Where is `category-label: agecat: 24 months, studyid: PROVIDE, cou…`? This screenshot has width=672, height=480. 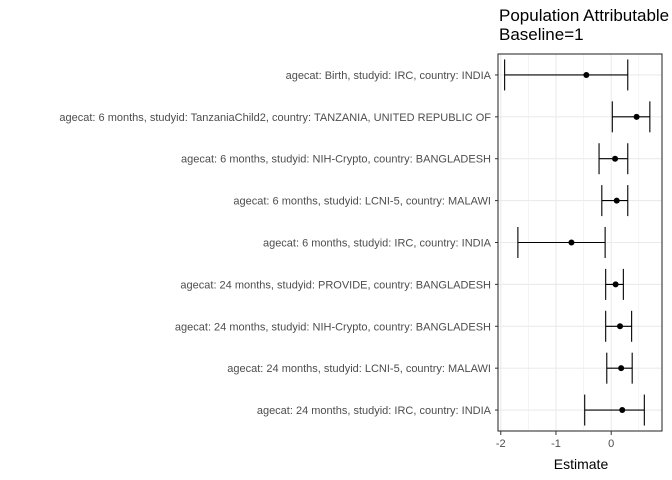 category-label: agecat: 24 months, studyid: PROVIDE, cou… is located at coordinates (335, 285).